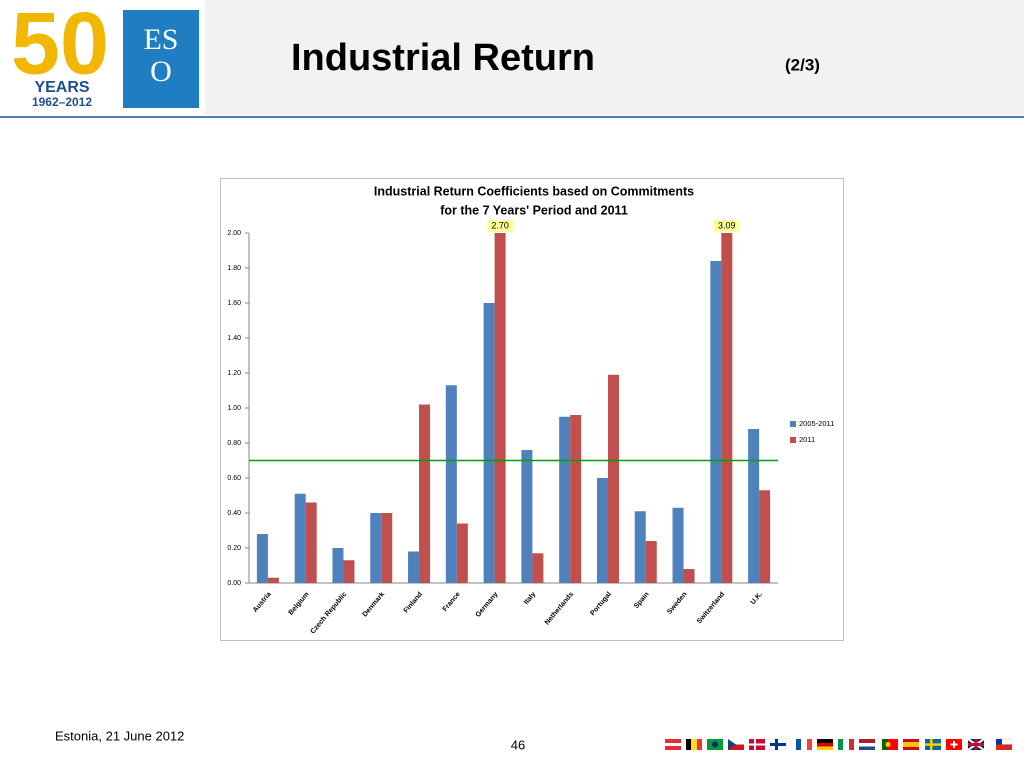 Image resolution: width=1024 pixels, height=768 pixels. Describe the element at coordinates (534, 210) in the screenshot. I see `chart-title: for the 7 Years' Period and 2011` at that location.